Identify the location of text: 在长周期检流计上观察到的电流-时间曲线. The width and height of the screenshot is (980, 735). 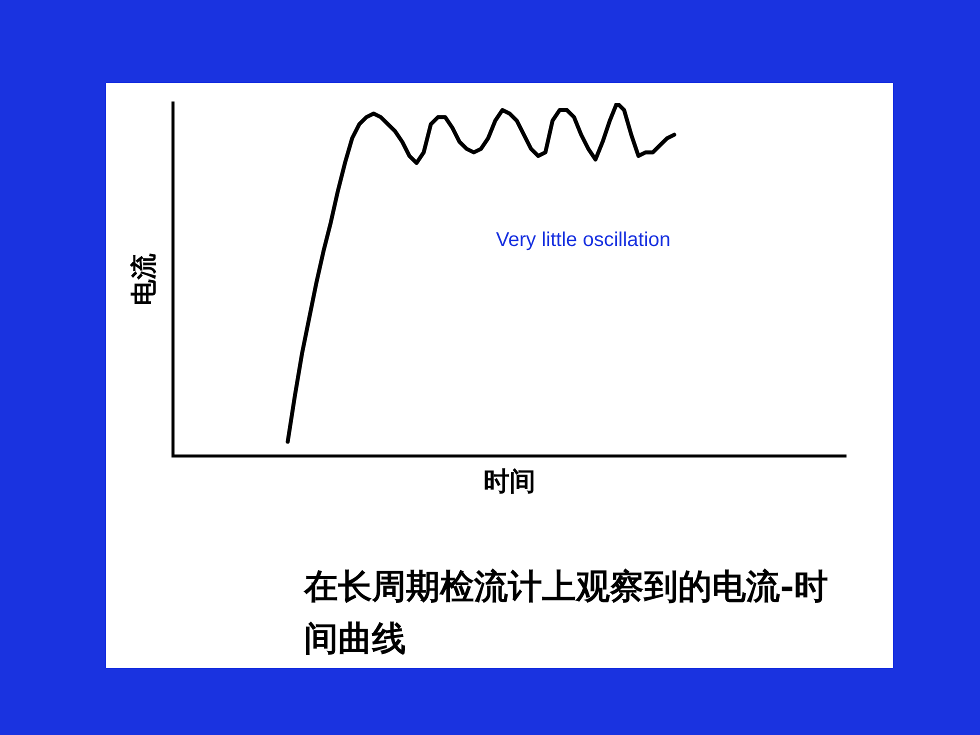
(567, 613).